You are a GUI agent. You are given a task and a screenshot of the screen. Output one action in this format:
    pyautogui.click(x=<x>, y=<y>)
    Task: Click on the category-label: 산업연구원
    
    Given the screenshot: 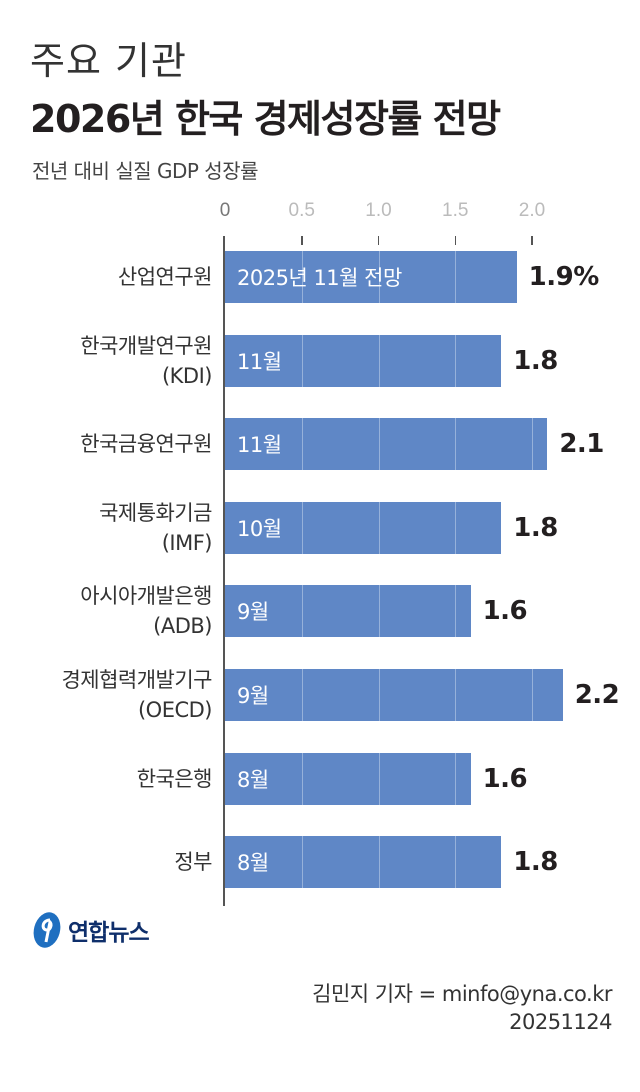 What is the action you would take?
    pyautogui.click(x=165, y=277)
    